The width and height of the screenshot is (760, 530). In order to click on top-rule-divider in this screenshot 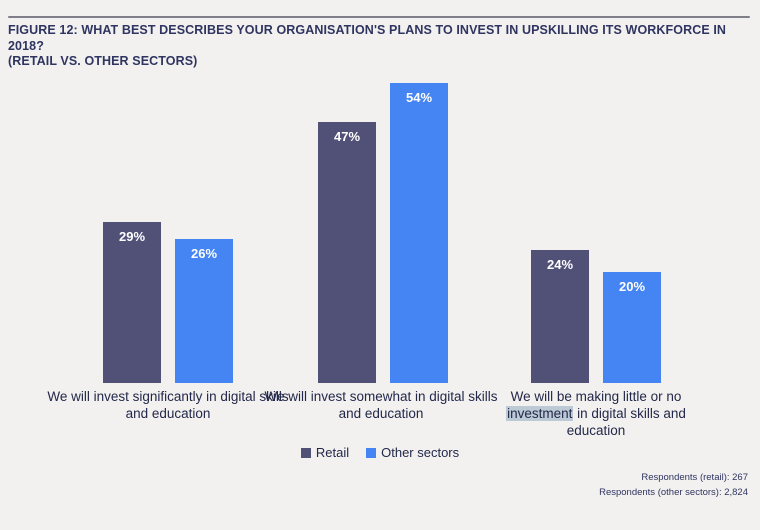, I will do `click(379, 17)`.